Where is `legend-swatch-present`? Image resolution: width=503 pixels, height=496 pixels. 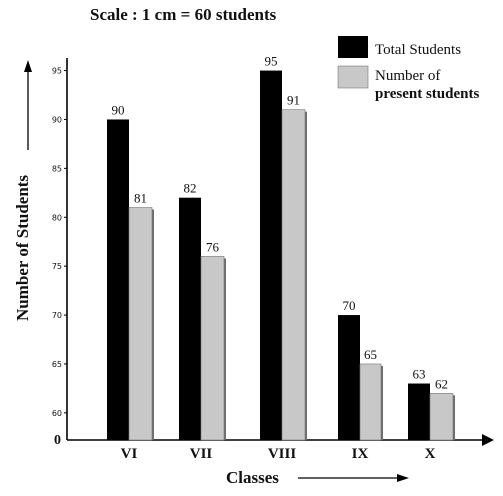
legend-swatch-present is located at coordinates (353, 77).